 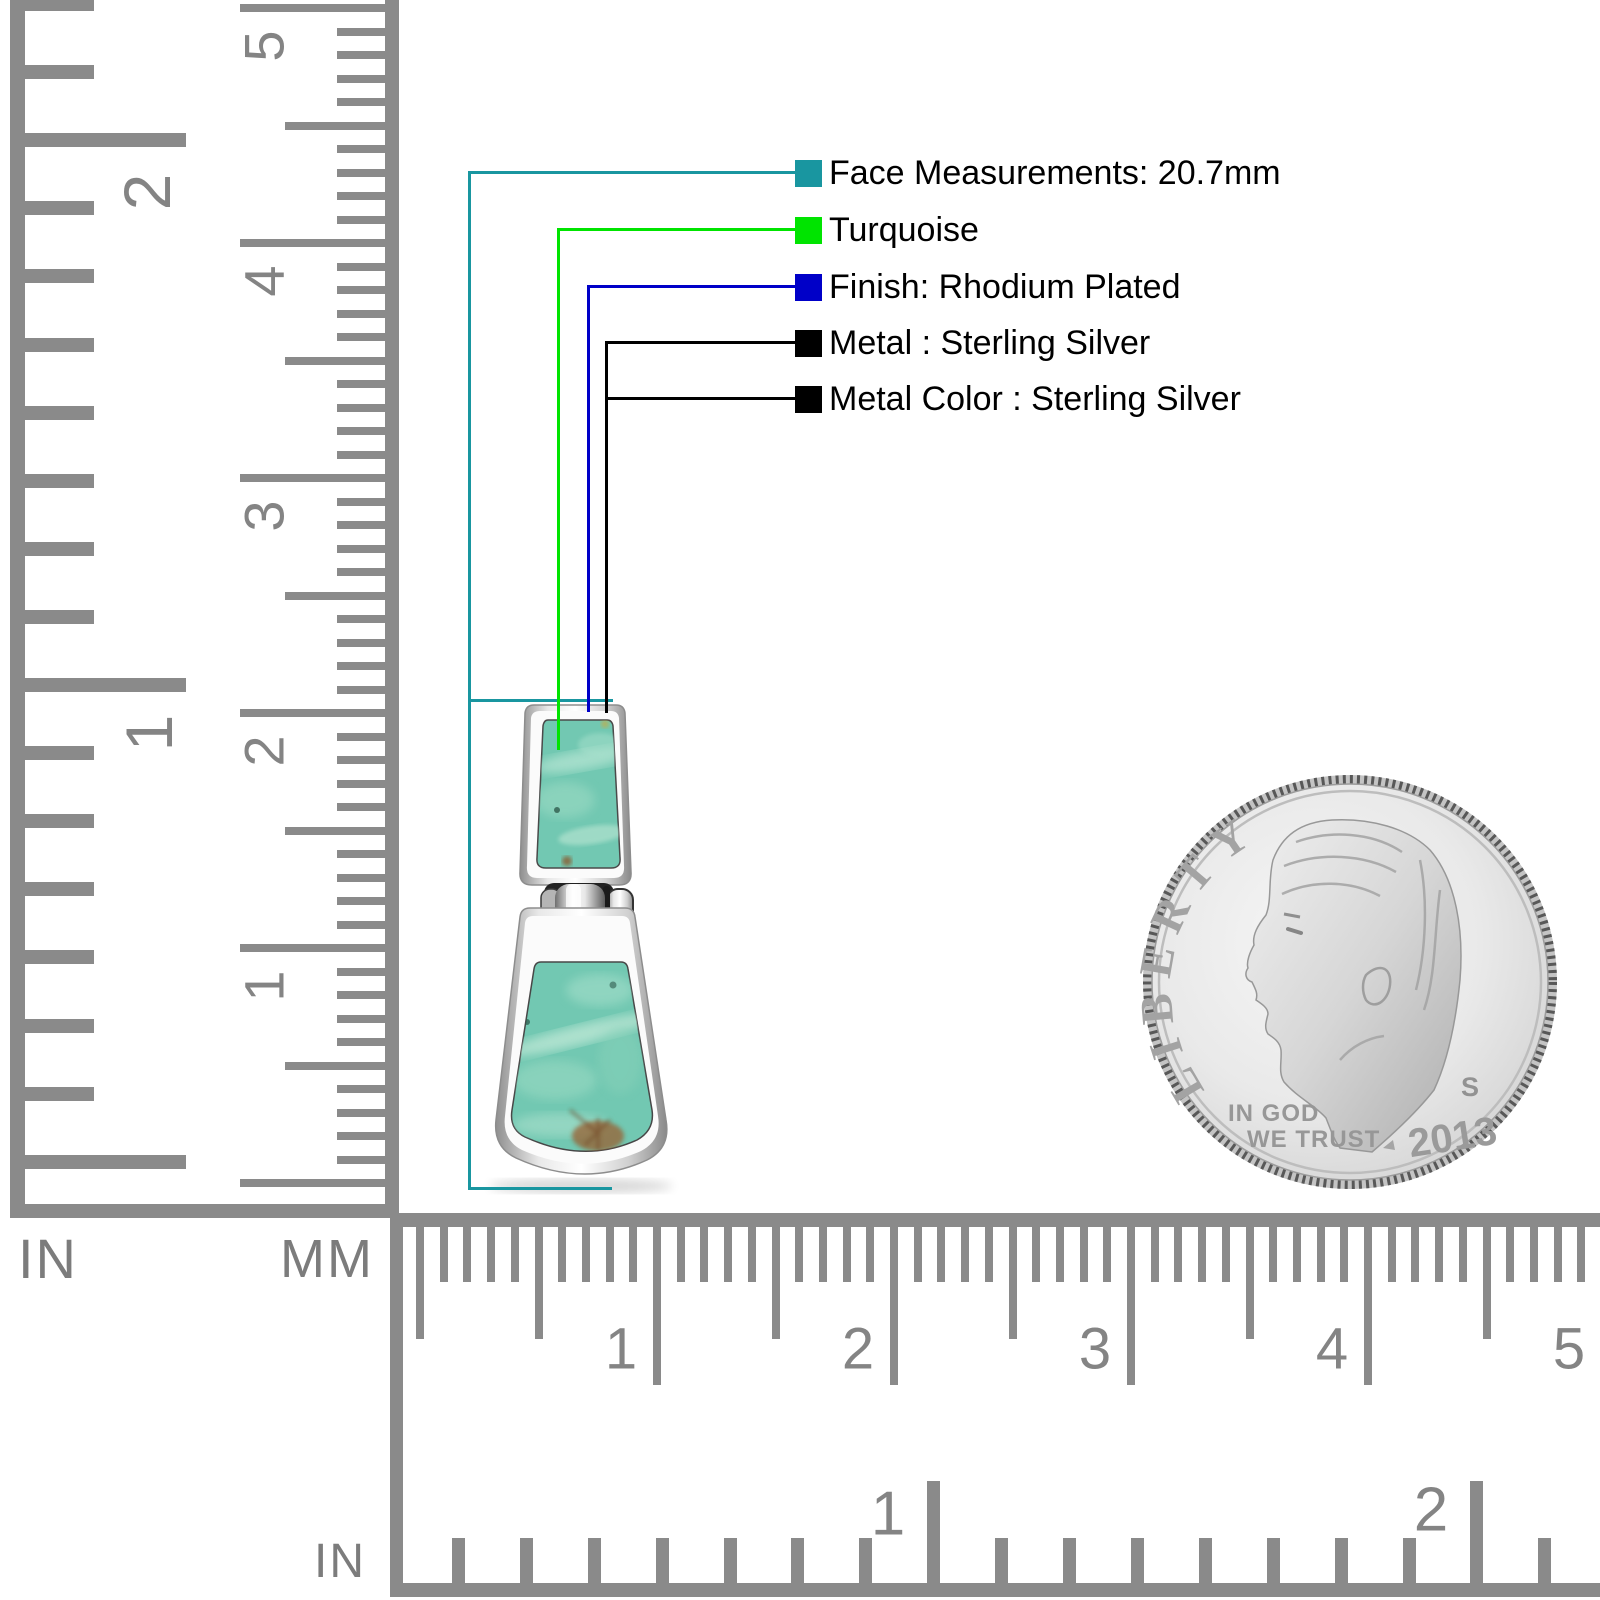 I want to click on callout-label: Face Measurements: 20.7mm, so click(x=1055, y=172).